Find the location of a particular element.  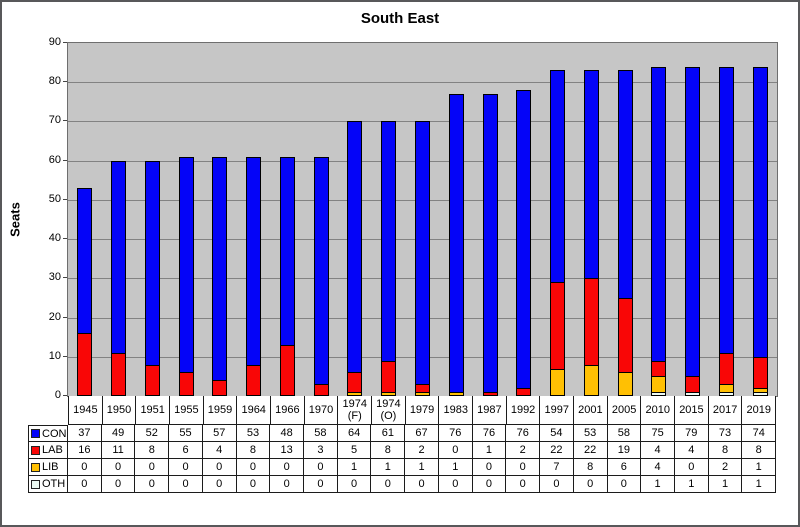

value-cell-lab-1974 (F): 5 is located at coordinates (354, 450).